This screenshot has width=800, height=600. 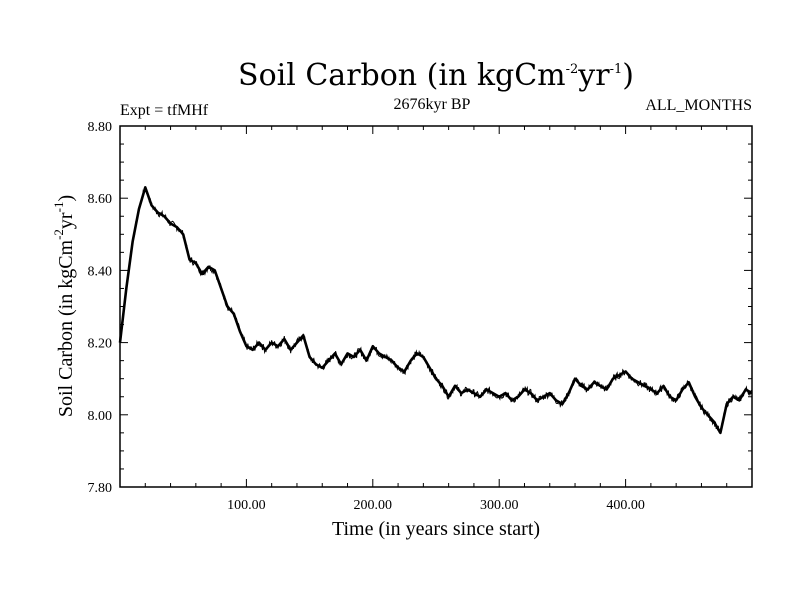 What do you see at coordinates (616, 69) in the screenshot?
I see `title-sup-2: -1` at bounding box center [616, 69].